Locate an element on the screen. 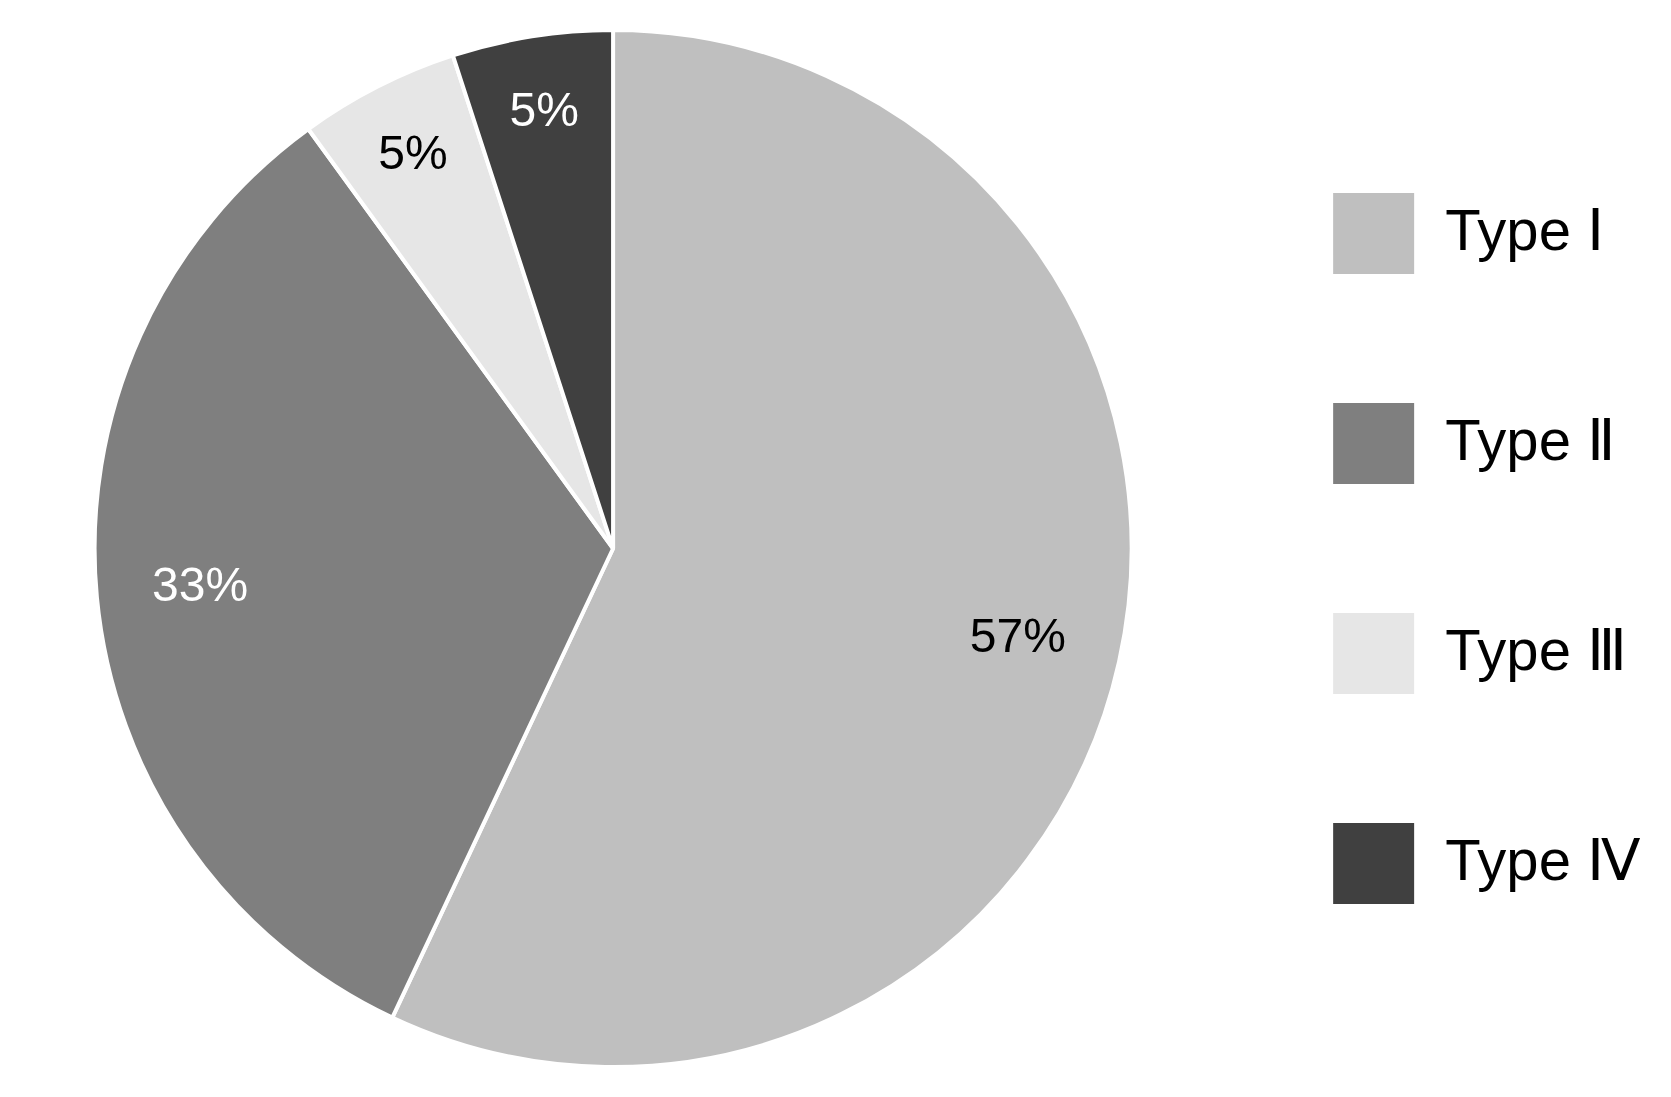  legend-label: Type Ⅰ is located at coordinates (1524, 229).